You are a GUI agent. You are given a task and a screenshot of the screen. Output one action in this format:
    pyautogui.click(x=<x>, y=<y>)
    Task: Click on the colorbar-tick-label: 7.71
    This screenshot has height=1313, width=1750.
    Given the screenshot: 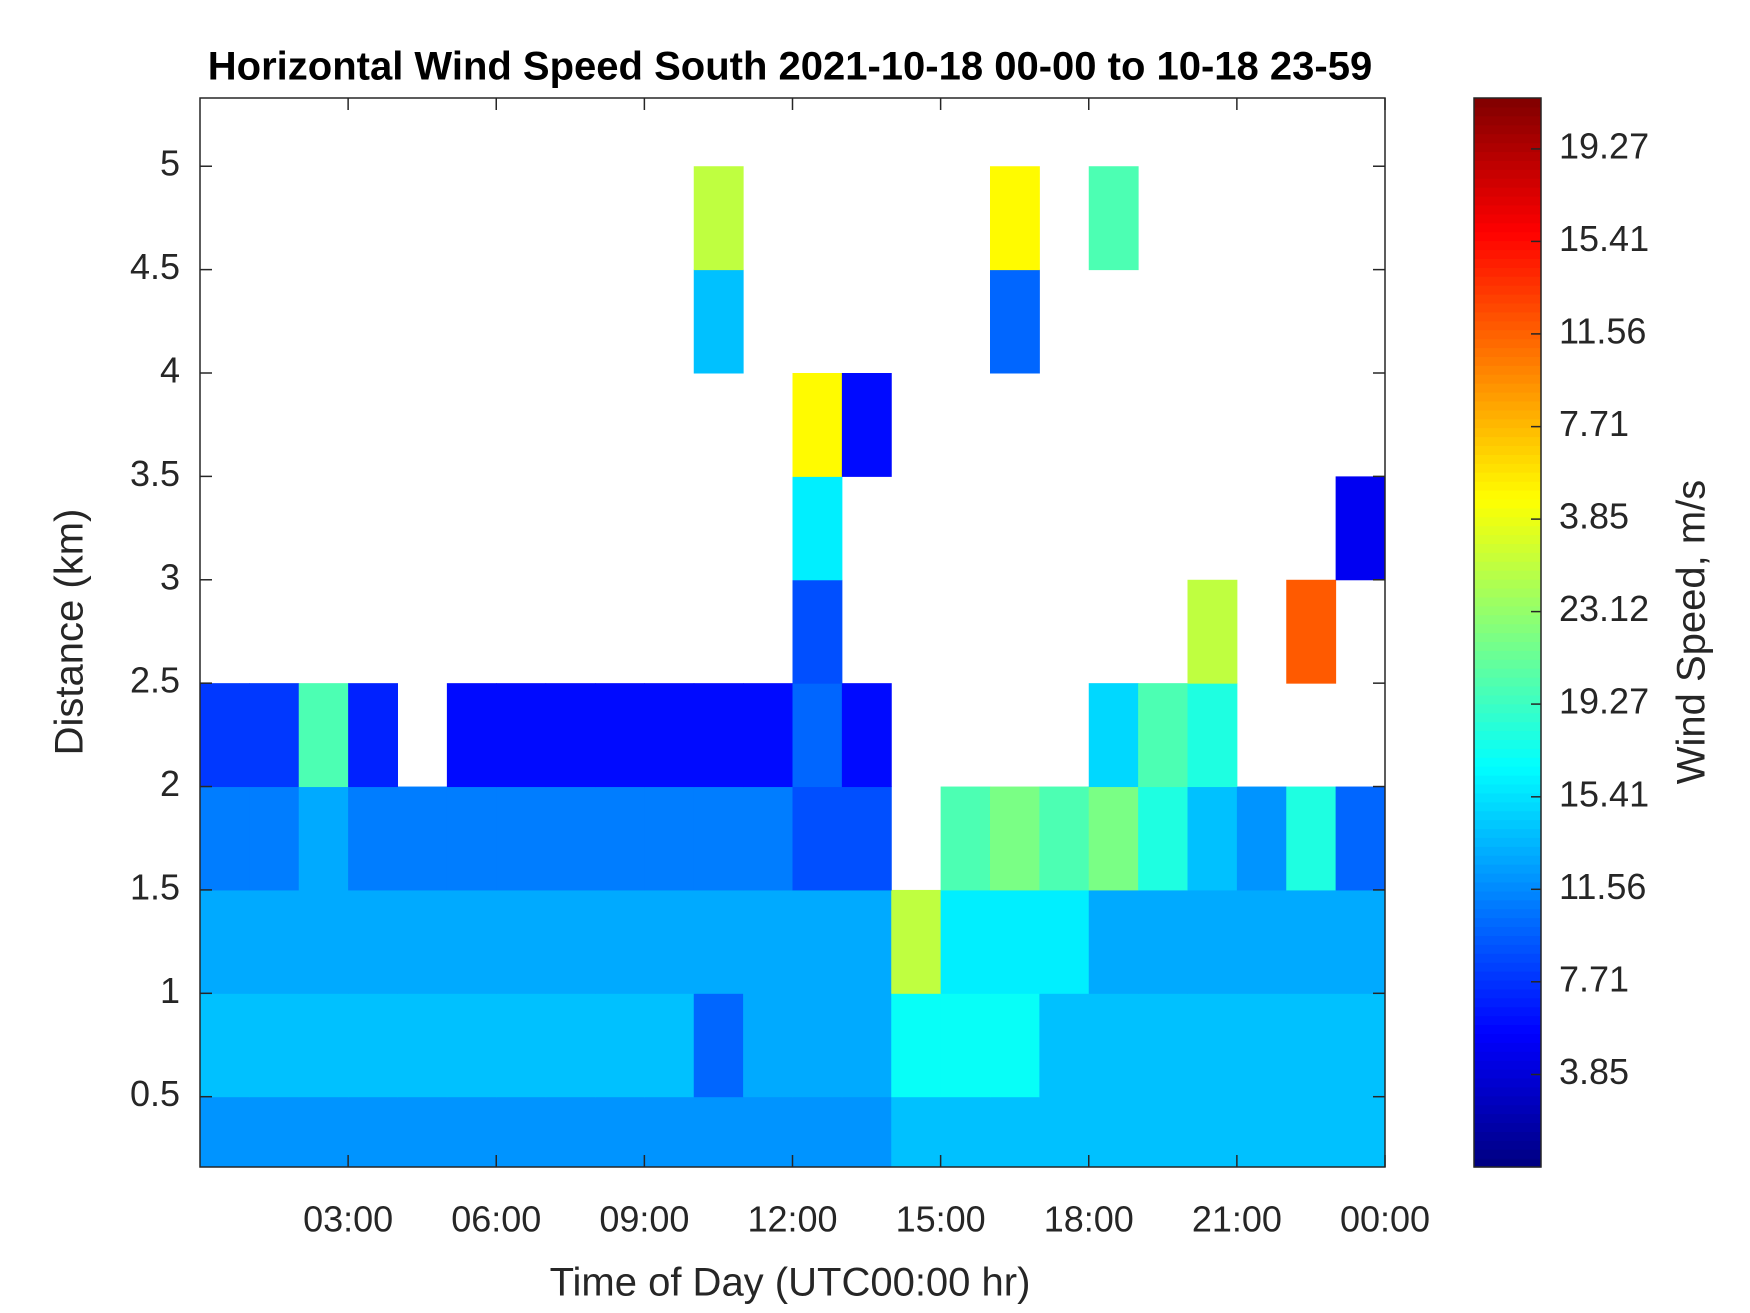 What is the action you would take?
    pyautogui.click(x=1594, y=423)
    